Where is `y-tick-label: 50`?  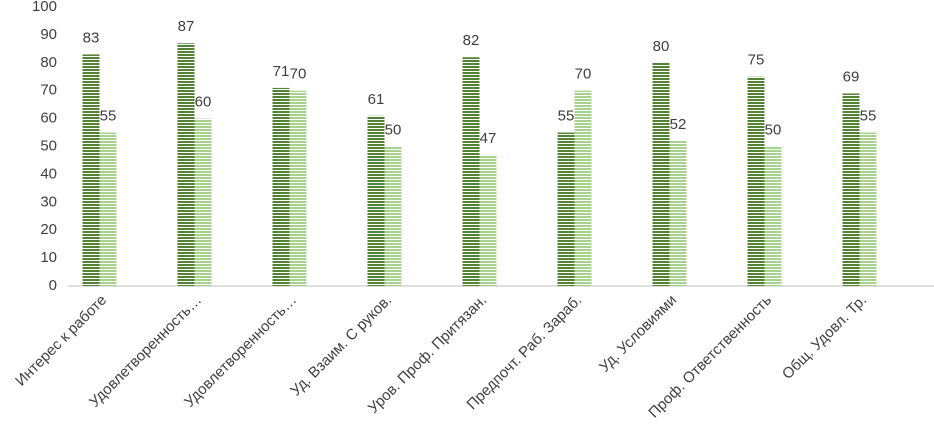
y-tick-label: 50 is located at coordinates (48, 145).